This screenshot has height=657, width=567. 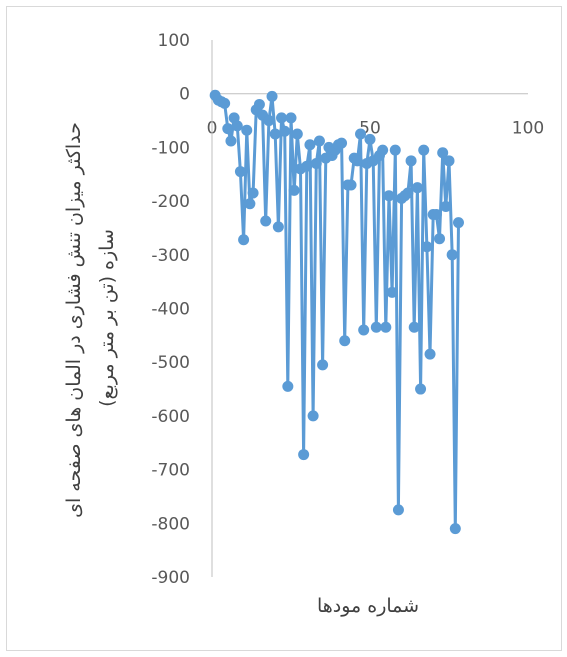 I want to click on y-tick-label: -700, so click(x=170, y=471).